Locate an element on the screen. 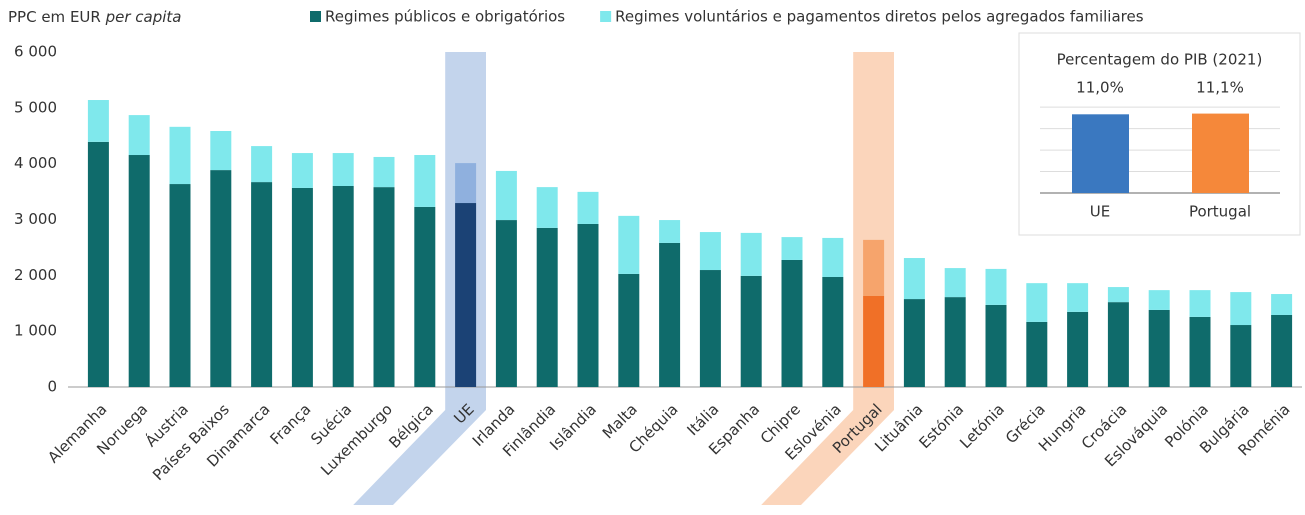 This screenshot has height=515, width=1305. y-axis-label: PPC em EUR per capita is located at coordinates (95, 17).